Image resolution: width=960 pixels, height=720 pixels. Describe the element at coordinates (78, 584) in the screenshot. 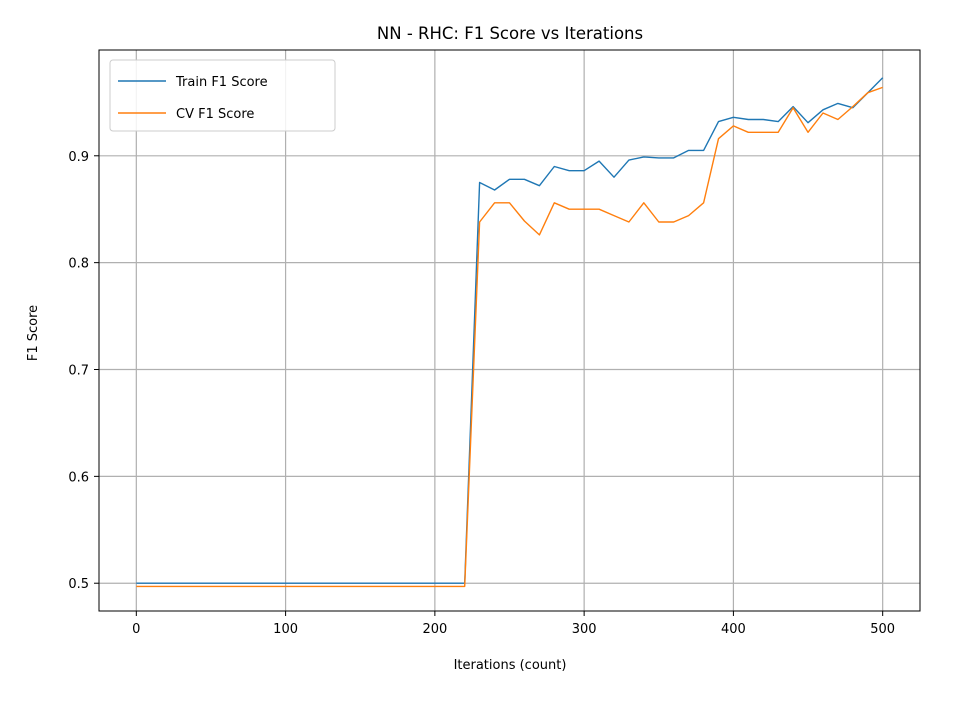

I see `y-tick-label: 0.5` at that location.